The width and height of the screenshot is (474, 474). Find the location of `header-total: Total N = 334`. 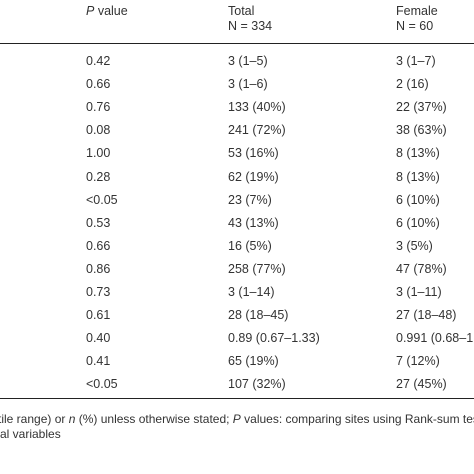

header-total: Total N = 334 is located at coordinates (250, 19).